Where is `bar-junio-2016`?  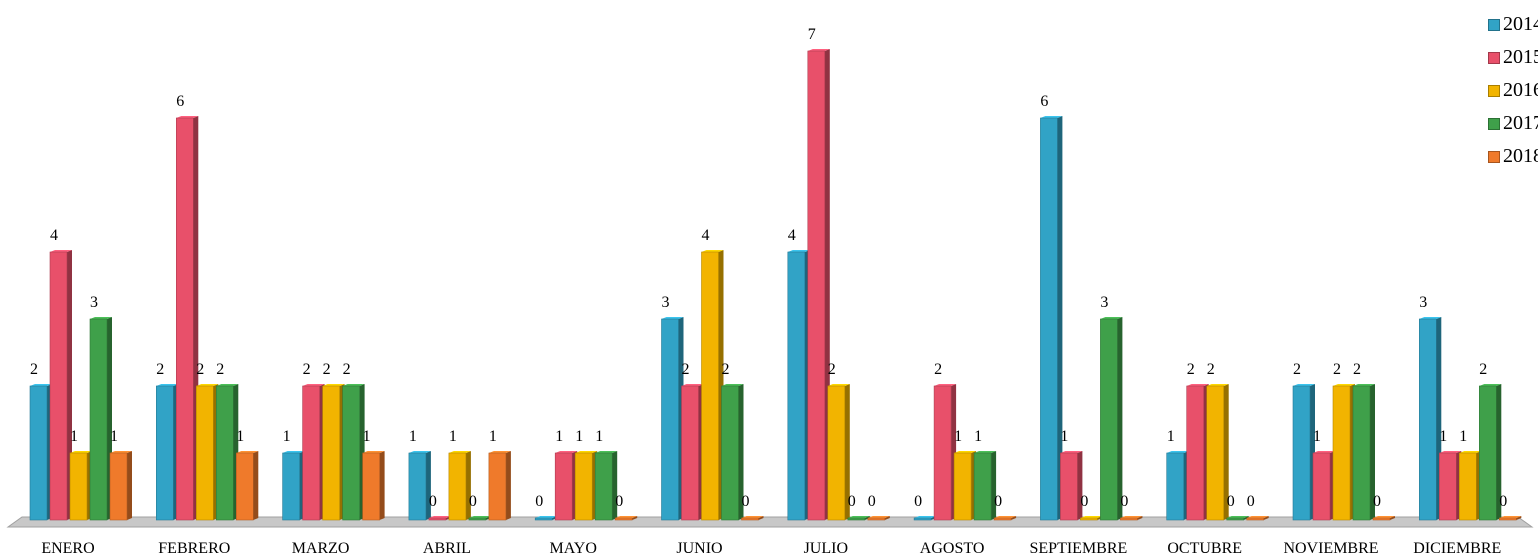
bar-junio-2016 is located at coordinates (712, 385).